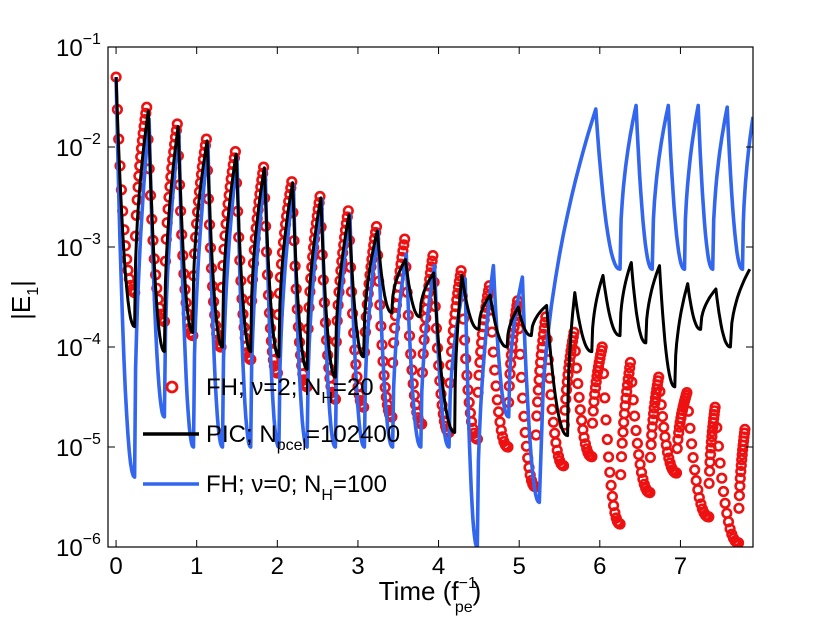 This screenshot has height=625, width=830. I want to click on x-tick-label: 3, so click(357, 566).